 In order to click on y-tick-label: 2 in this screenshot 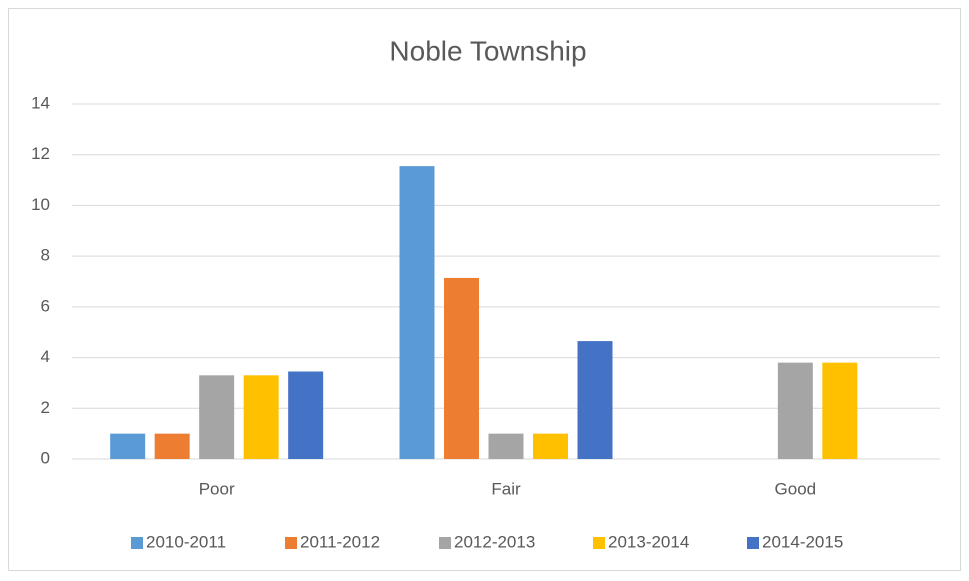, I will do `click(45, 407)`.